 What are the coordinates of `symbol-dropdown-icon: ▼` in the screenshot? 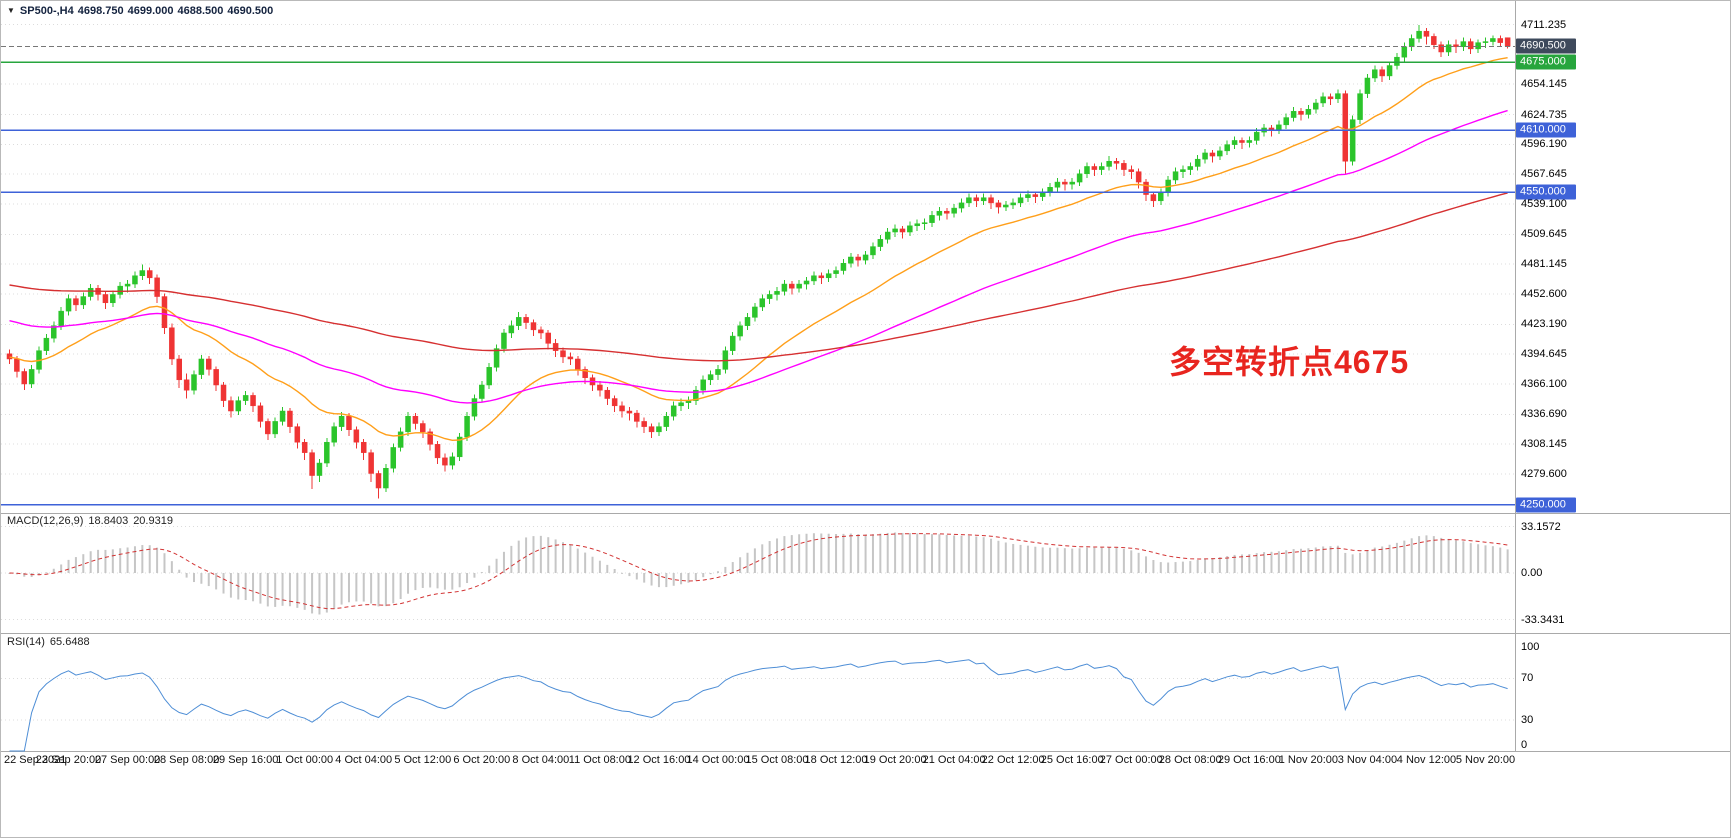 It's located at (11, 10).